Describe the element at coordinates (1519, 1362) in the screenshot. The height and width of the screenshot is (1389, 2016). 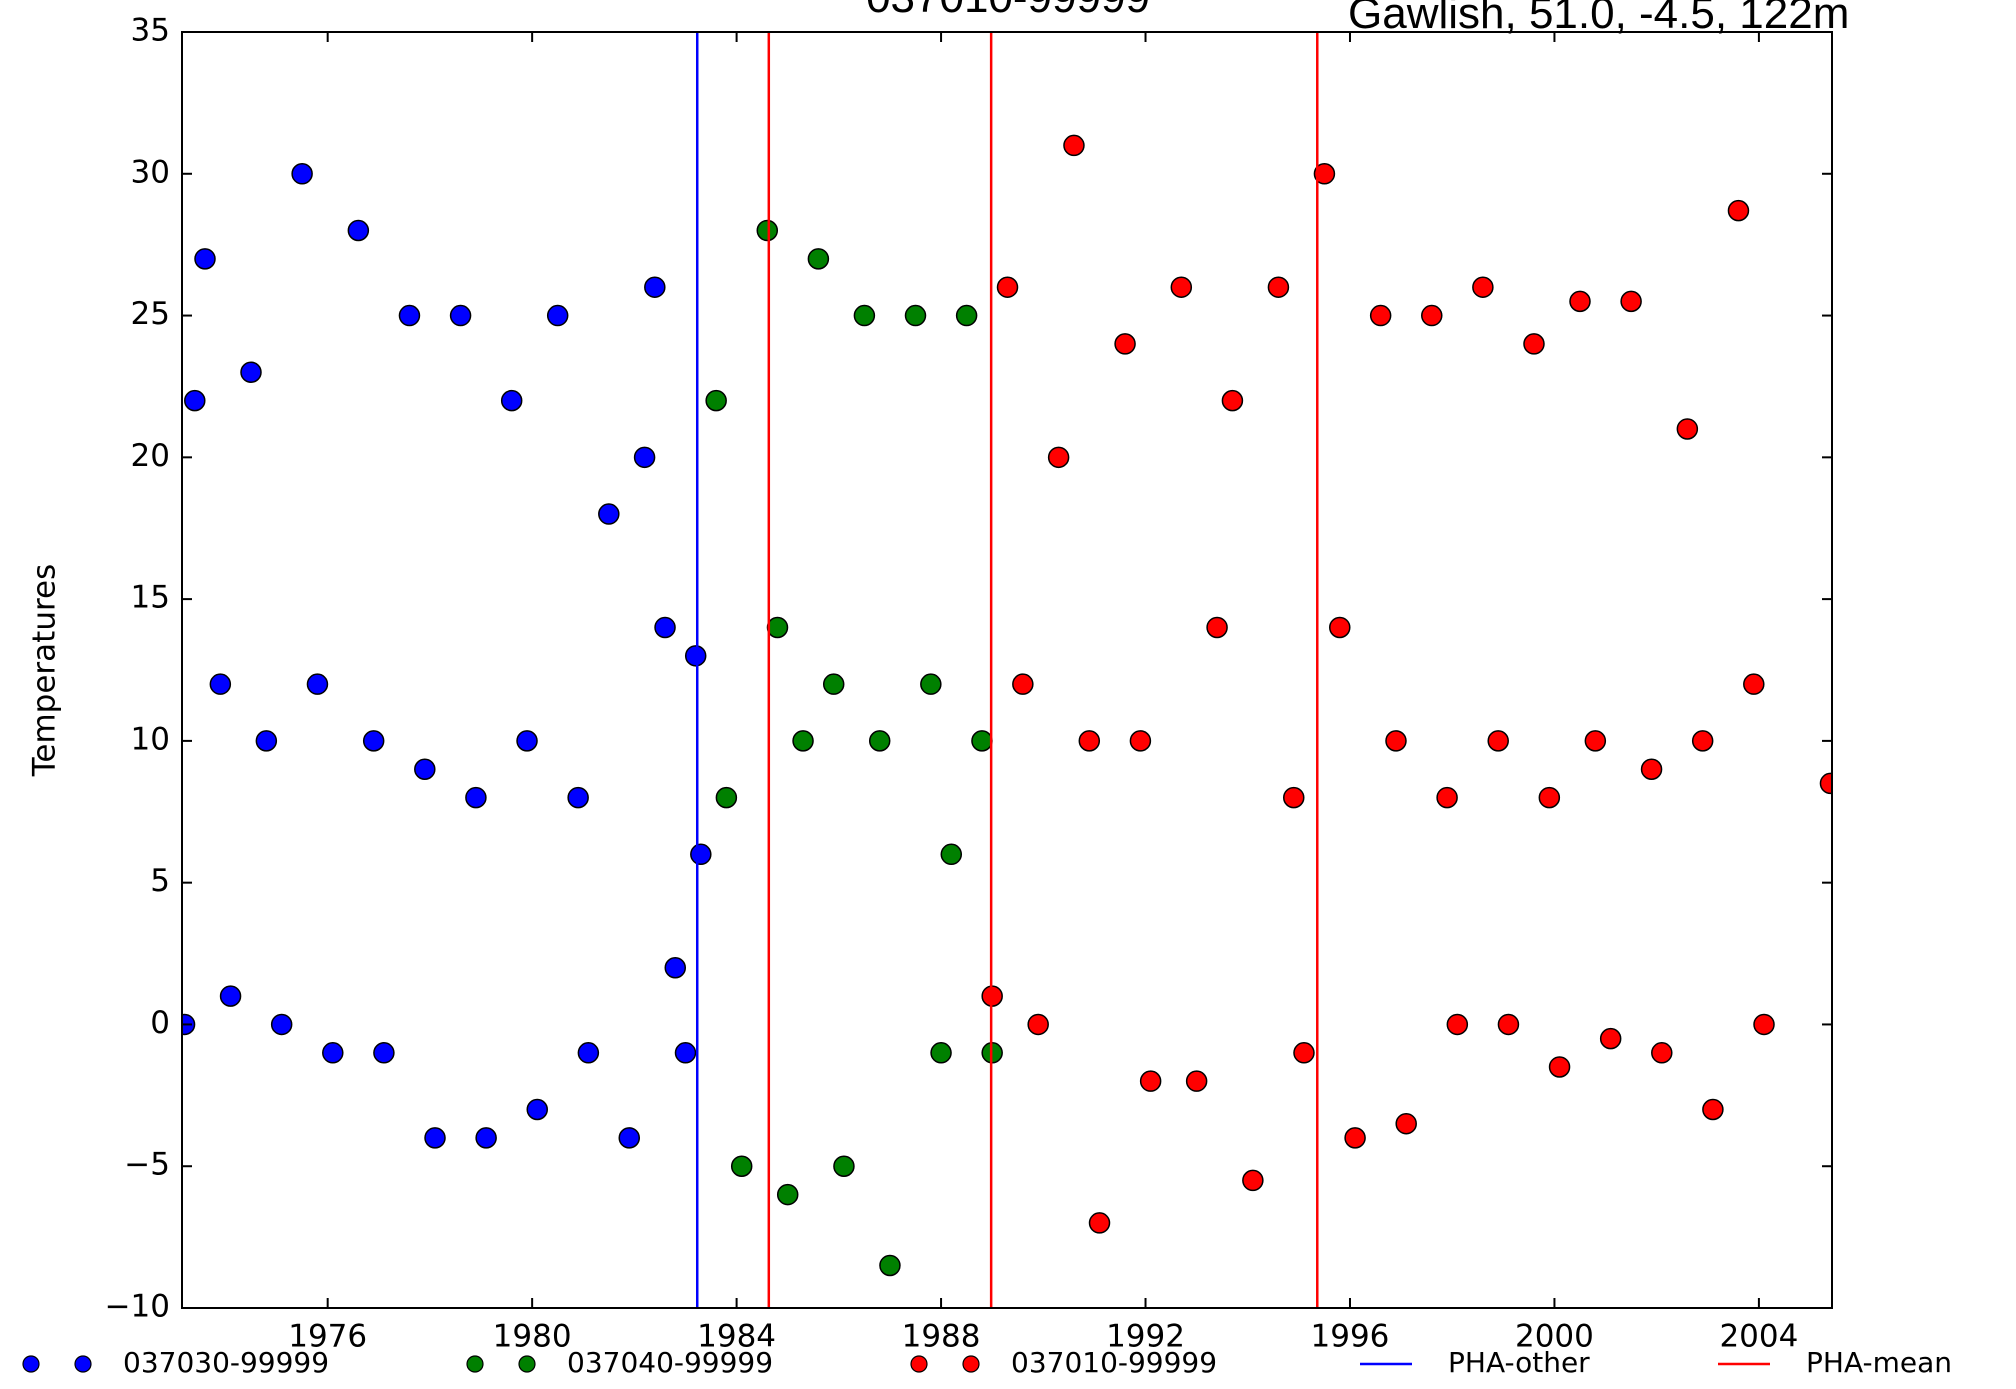
I see `legend-label: PHA-other` at that location.